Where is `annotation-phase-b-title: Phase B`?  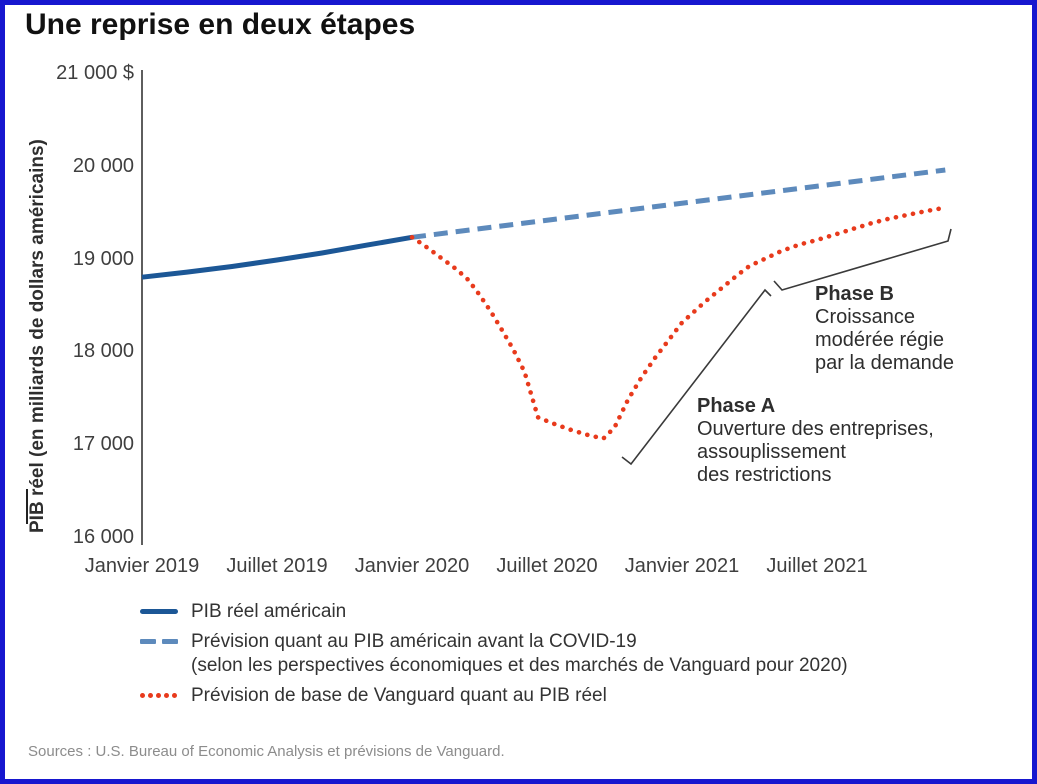
annotation-phase-b-title: Phase B is located at coordinates (854, 294).